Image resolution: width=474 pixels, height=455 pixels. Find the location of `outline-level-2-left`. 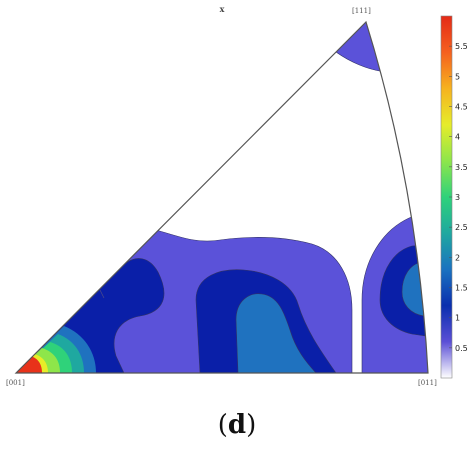

outline-level-2-left is located at coordinates (139, 315).